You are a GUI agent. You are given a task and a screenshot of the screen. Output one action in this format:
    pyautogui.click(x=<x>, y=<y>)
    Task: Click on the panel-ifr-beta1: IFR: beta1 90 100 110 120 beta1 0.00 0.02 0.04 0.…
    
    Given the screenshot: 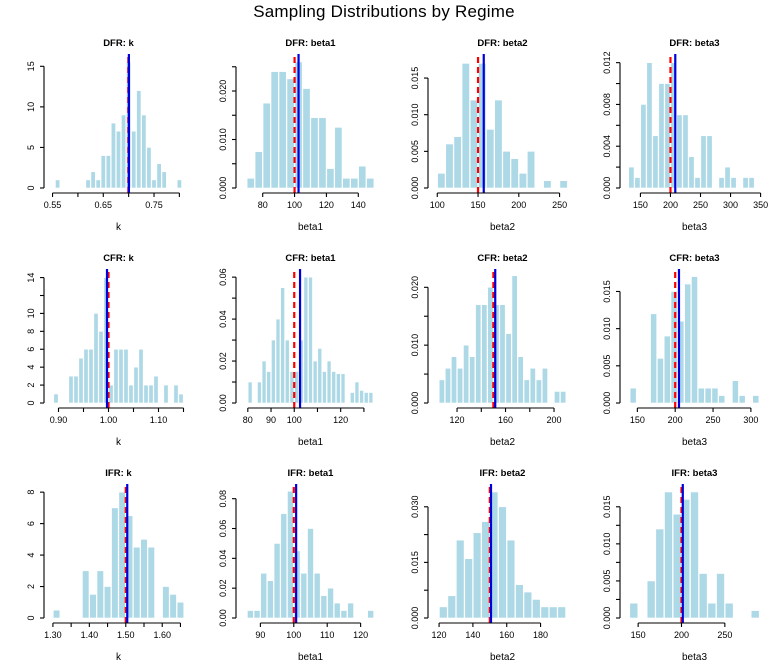 What is the action you would take?
    pyautogui.click(x=296, y=565)
    